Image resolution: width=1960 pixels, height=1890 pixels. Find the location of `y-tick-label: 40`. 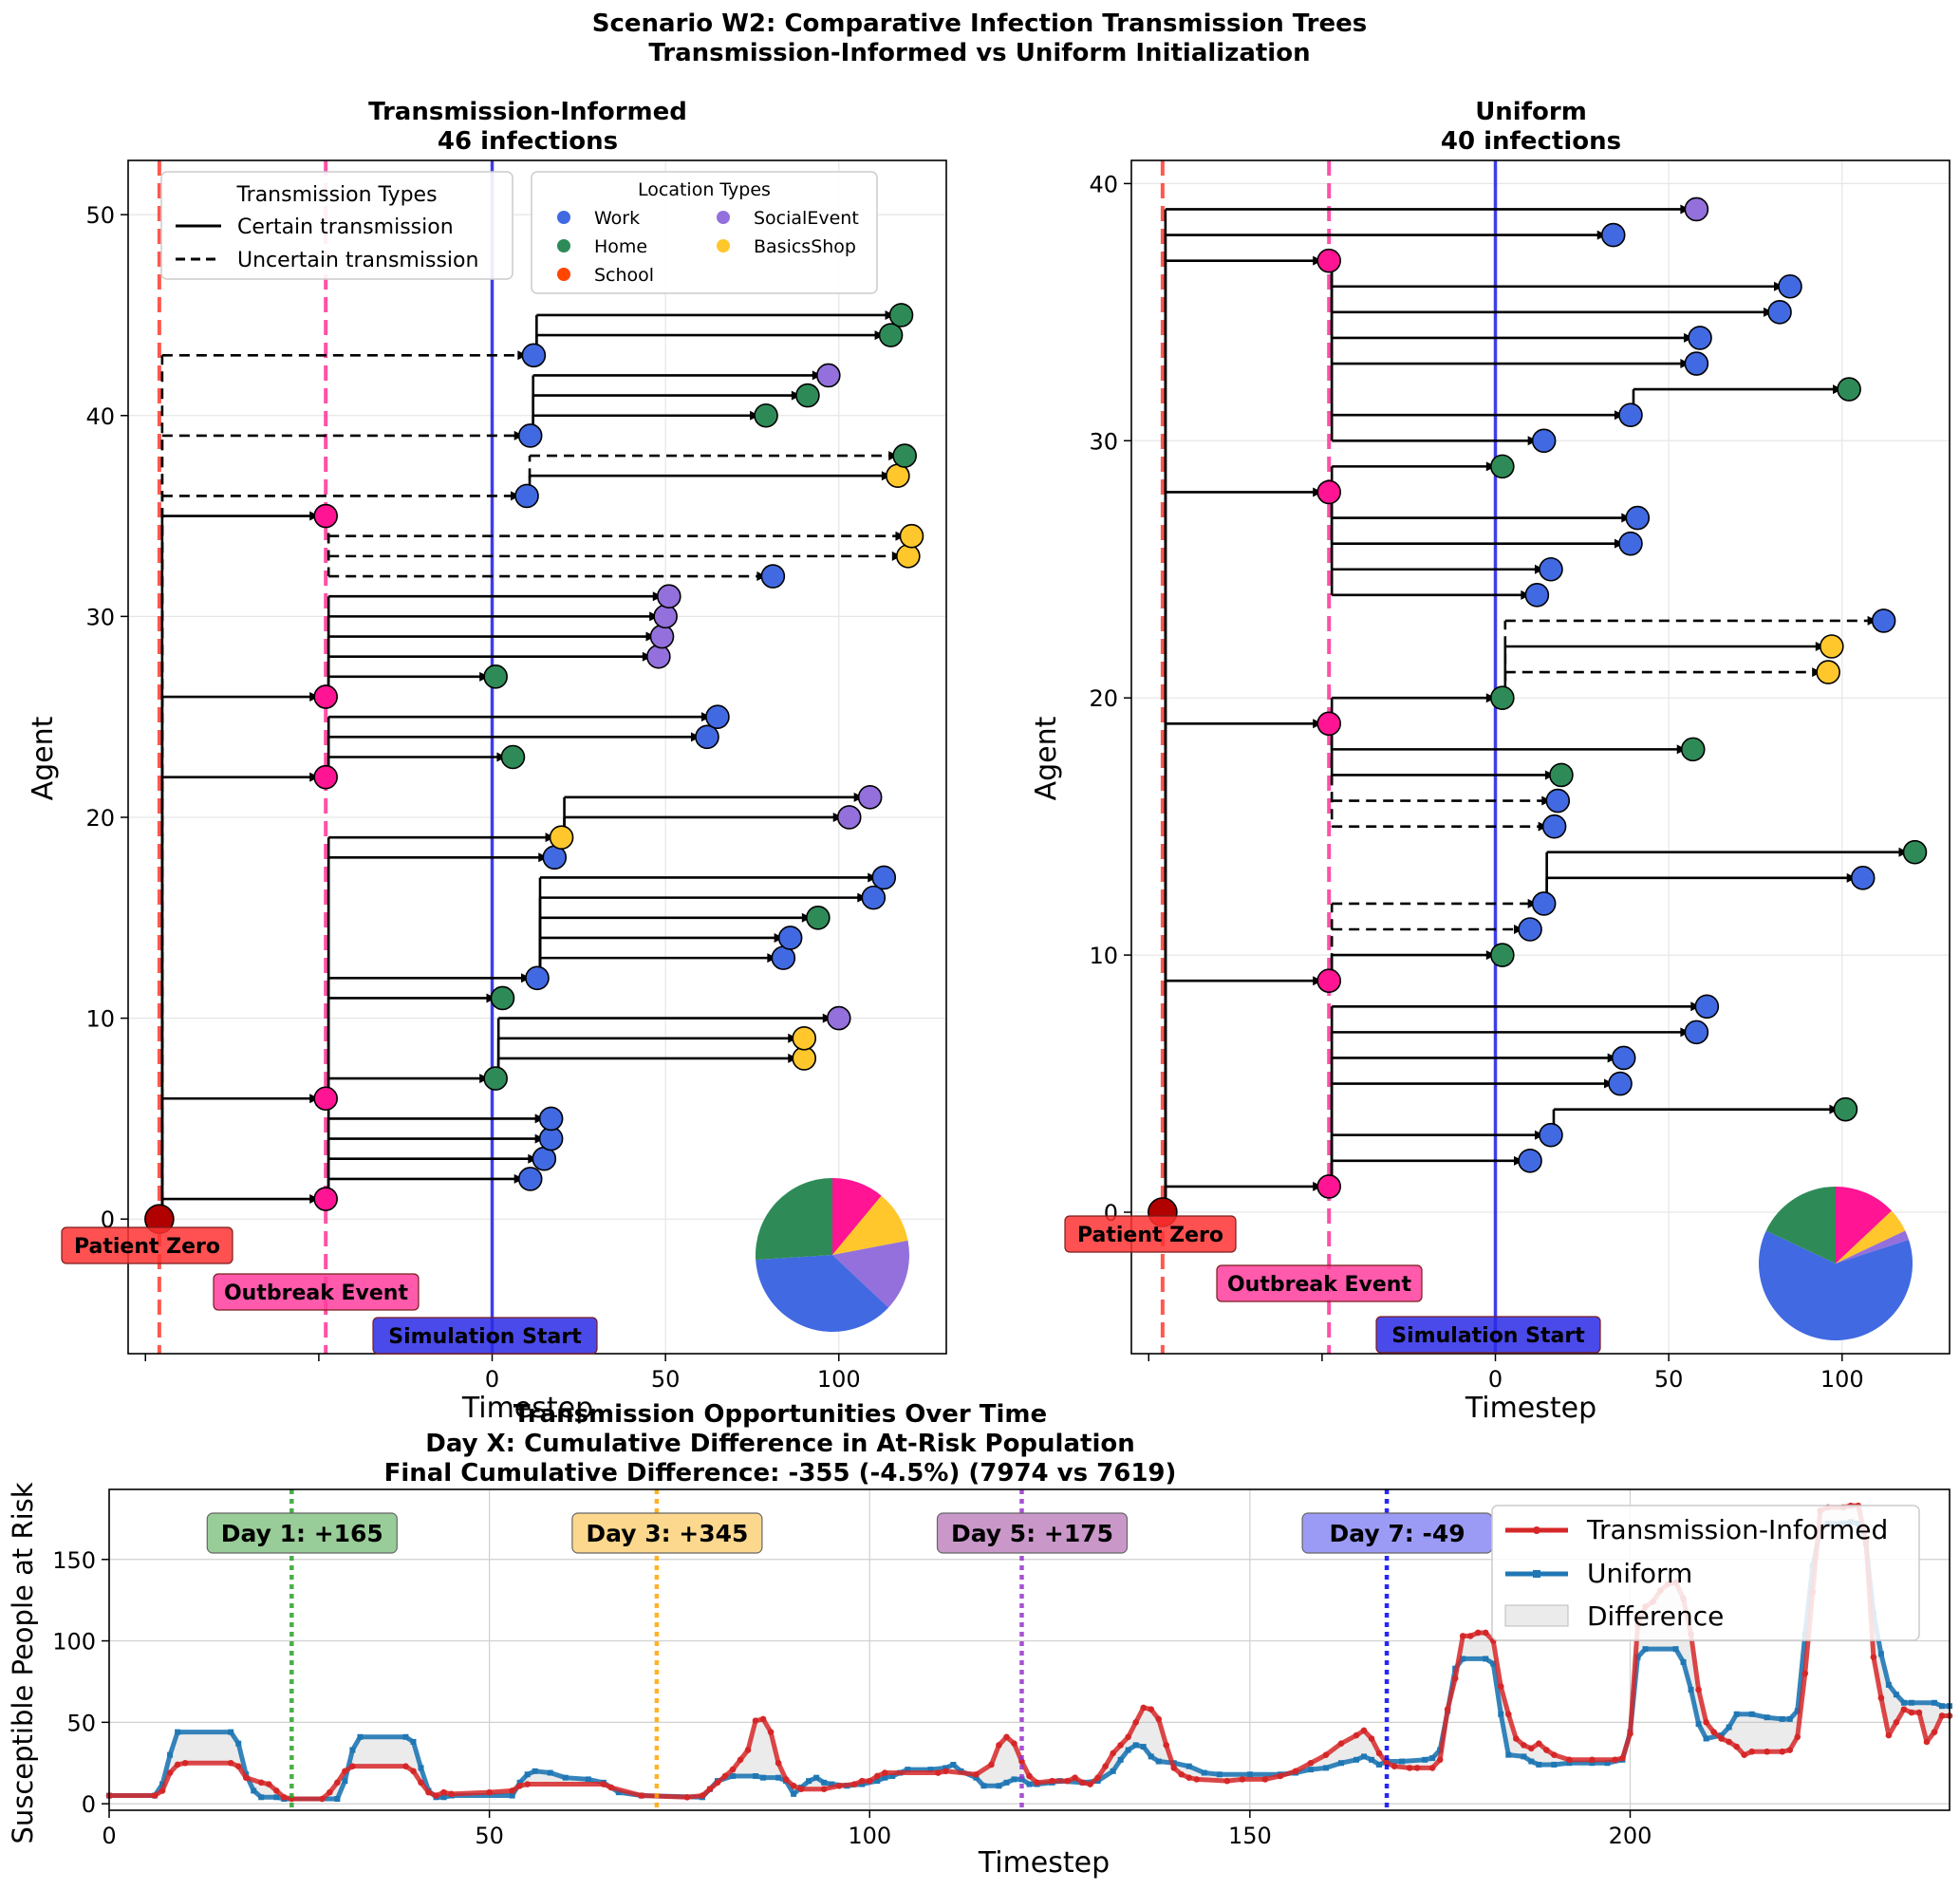

y-tick-label: 40 is located at coordinates (100, 416).